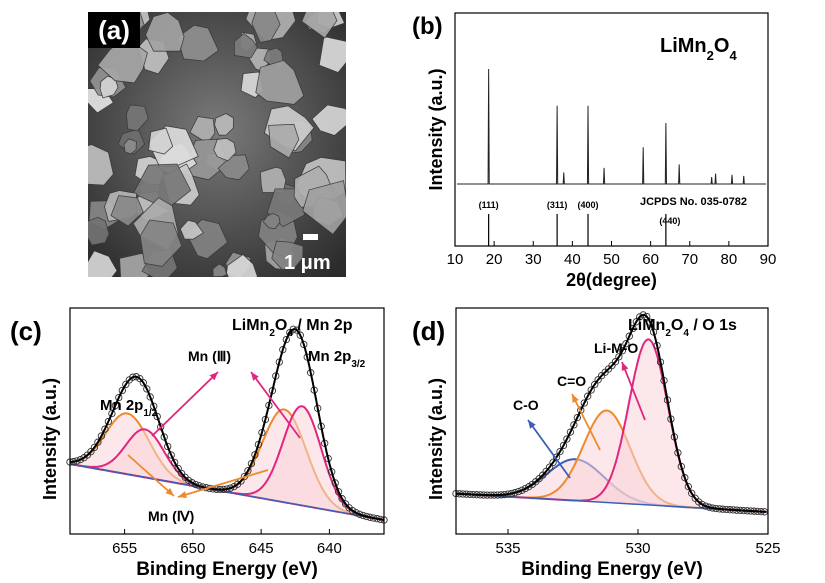 Image resolution: width=825 pixels, height=583 pixels. I want to click on panel-label: (d), so click(428, 331).